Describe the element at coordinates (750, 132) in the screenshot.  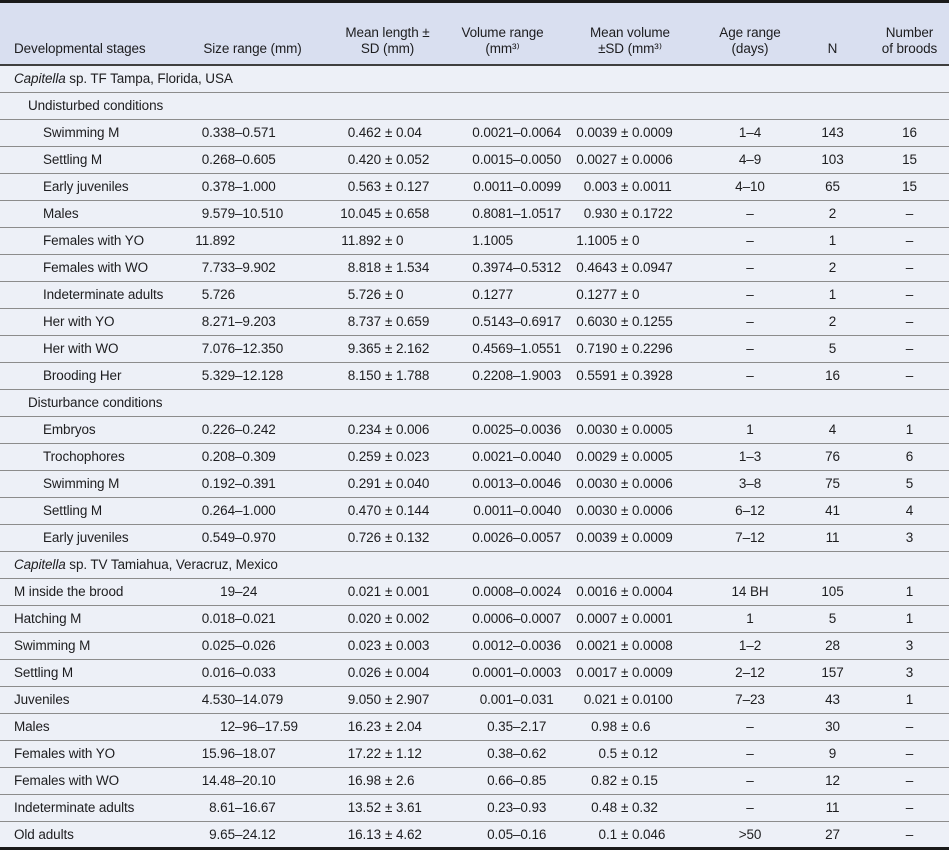
I see `age-range-cell: 1–4` at that location.